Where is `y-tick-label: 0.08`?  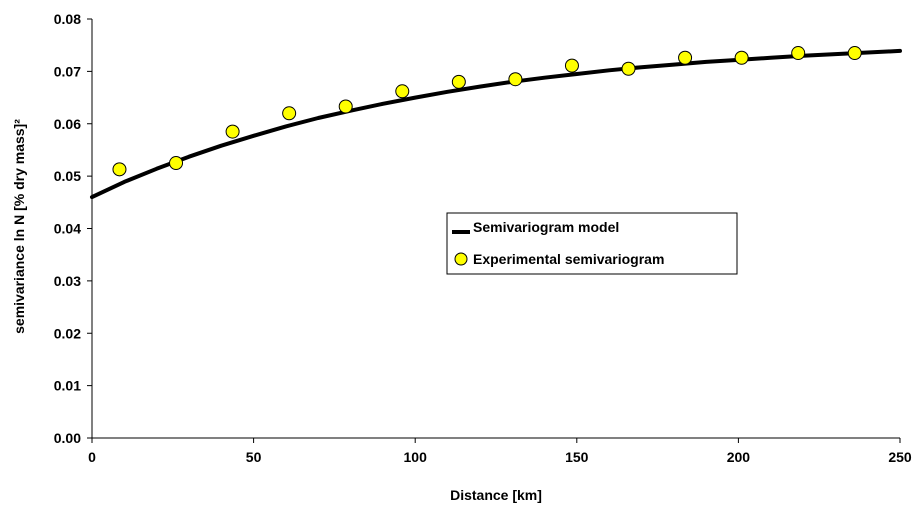
y-tick-label: 0.08 is located at coordinates (67, 19).